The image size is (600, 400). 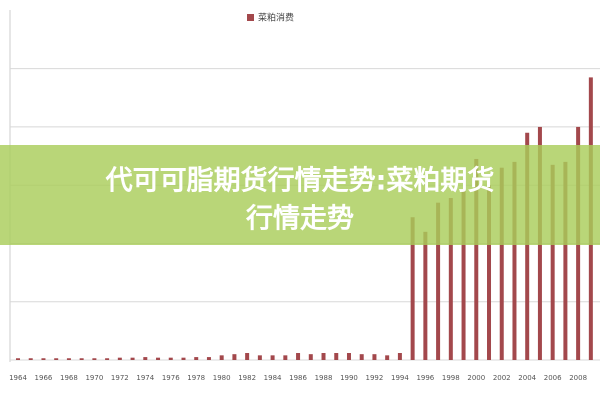 I want to click on x-tick-label: 2002, so click(x=502, y=378).